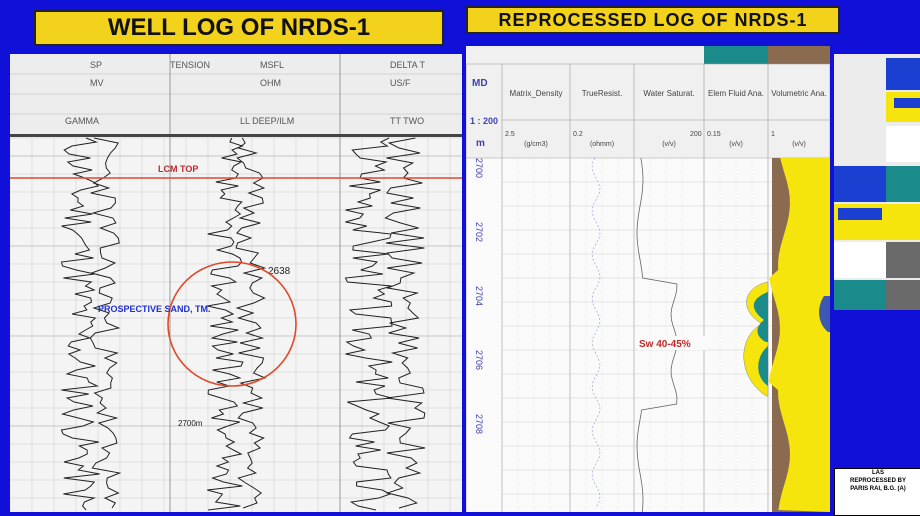 The width and height of the screenshot is (920, 516). What do you see at coordinates (479, 232) in the screenshot?
I see `depth-tick-2702: 2702` at bounding box center [479, 232].